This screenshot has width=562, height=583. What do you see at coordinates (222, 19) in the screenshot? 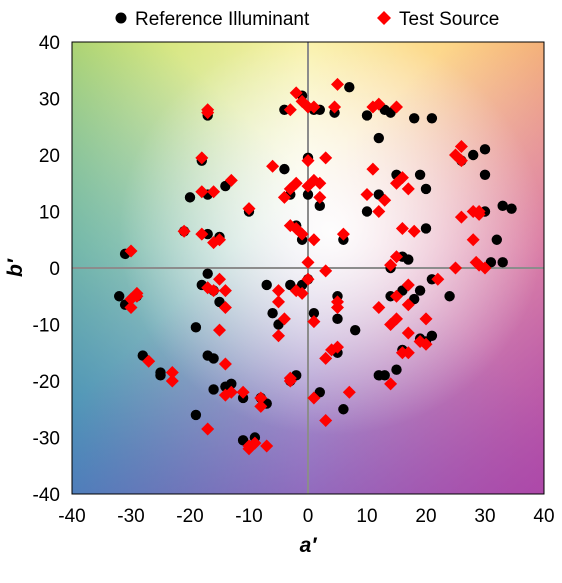
I see `legend-label: Reference Illuminant` at bounding box center [222, 19].